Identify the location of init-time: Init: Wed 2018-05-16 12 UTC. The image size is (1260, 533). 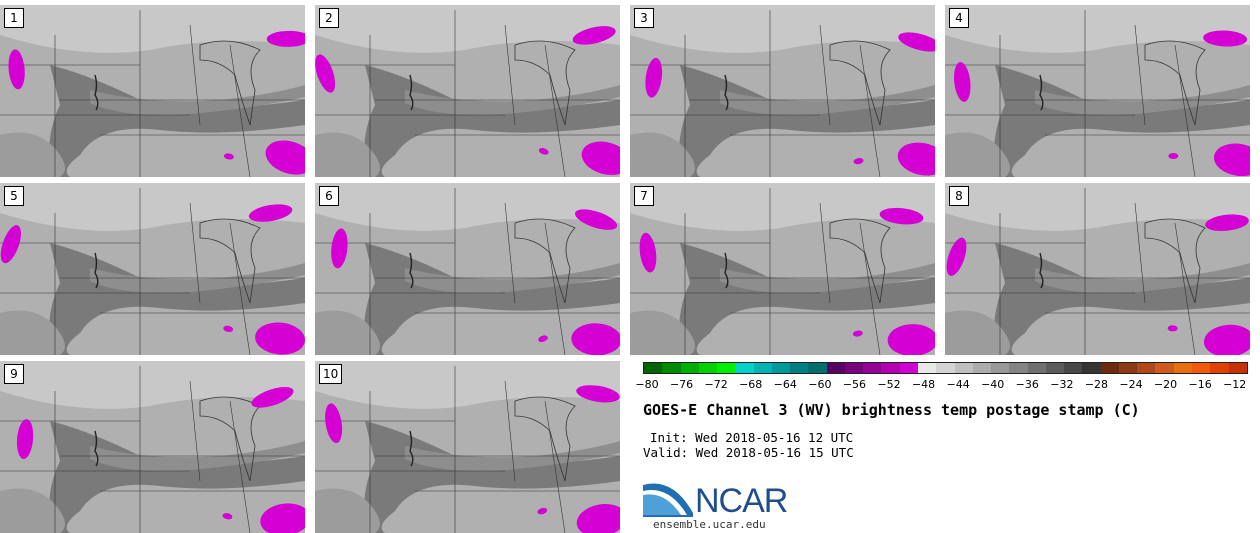
(752, 437).